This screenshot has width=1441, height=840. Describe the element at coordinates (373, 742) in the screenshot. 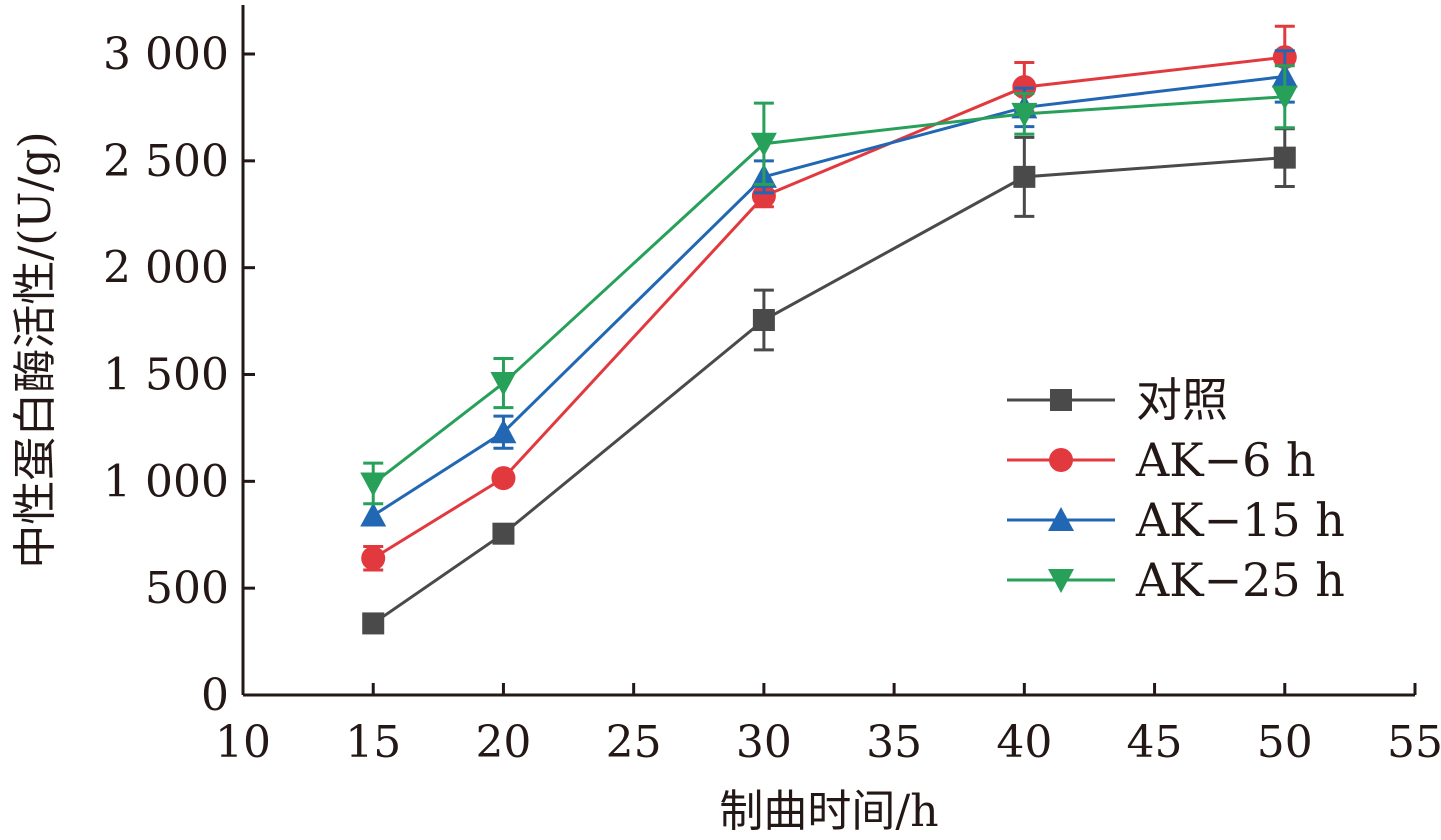

I see `x-tick-label: 15` at that location.